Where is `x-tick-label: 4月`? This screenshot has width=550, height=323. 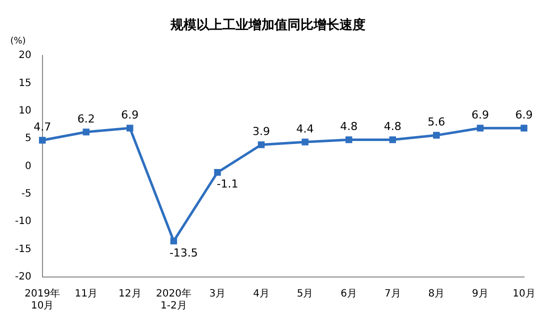 x-tick-label: 4月 is located at coordinates (261, 294).